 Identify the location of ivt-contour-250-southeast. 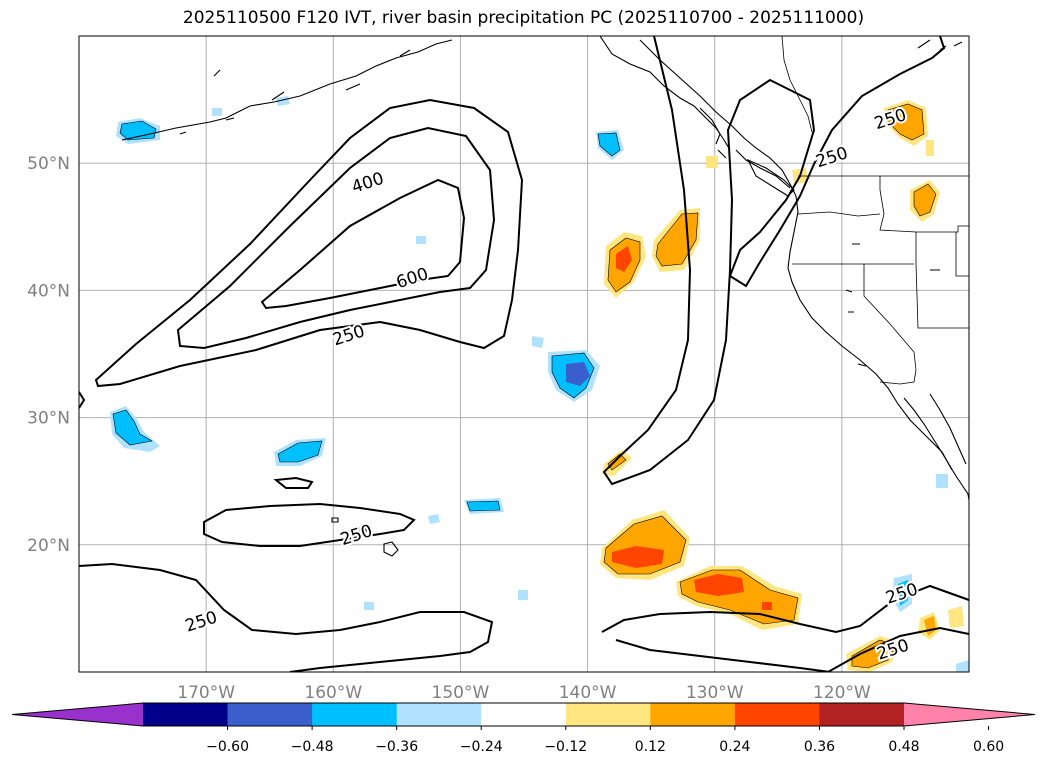
(785, 609).